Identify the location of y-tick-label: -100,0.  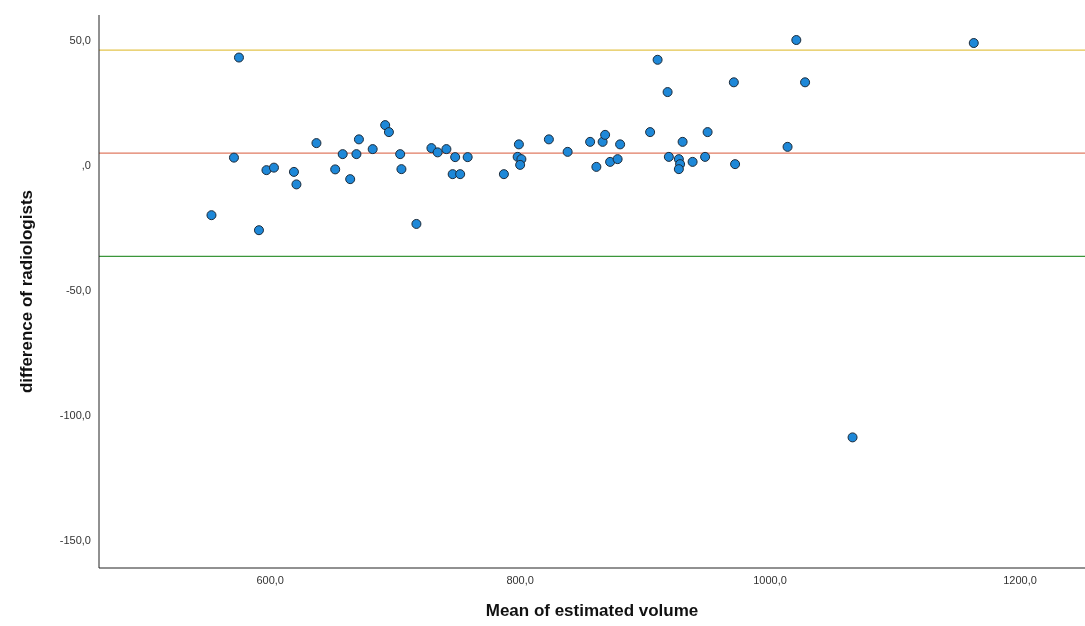
(75, 415).